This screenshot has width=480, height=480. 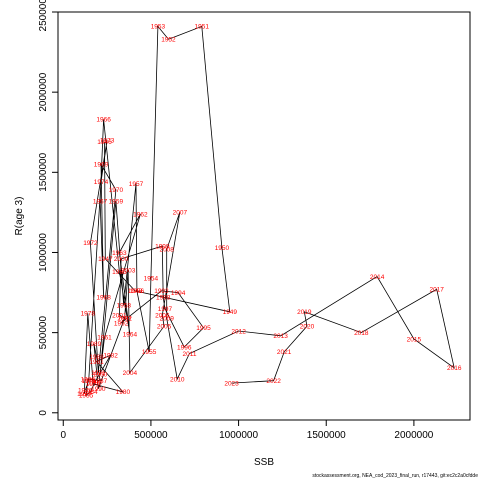 What do you see at coordinates (326, 435) in the screenshot?
I see `x-tick-label: 1500000` at bounding box center [326, 435].